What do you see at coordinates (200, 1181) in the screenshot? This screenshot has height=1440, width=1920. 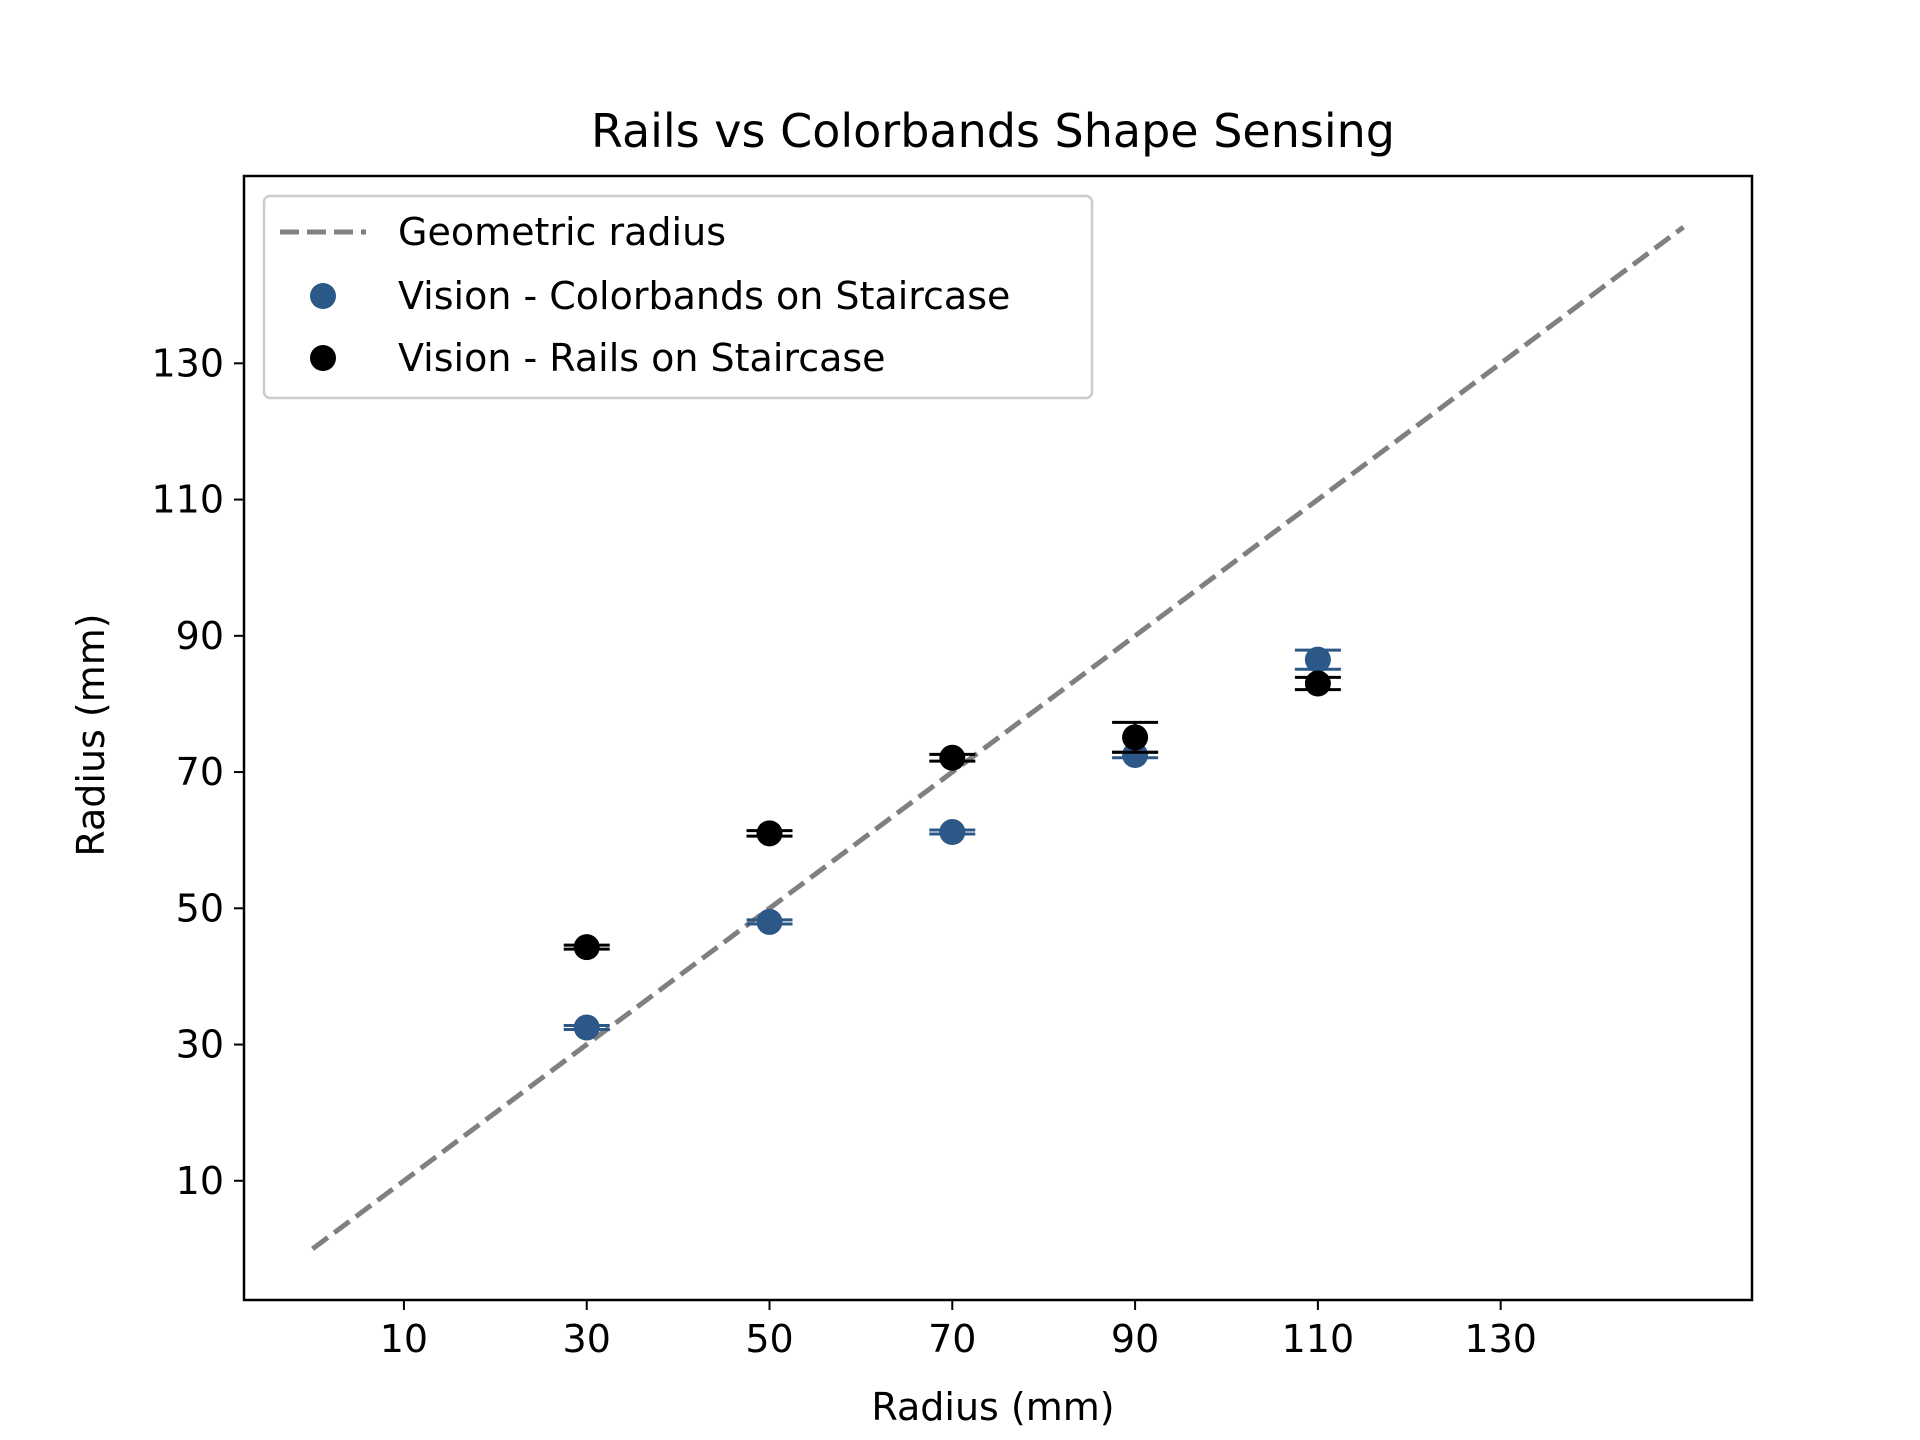 I see `y-tick-label: 10` at bounding box center [200, 1181].